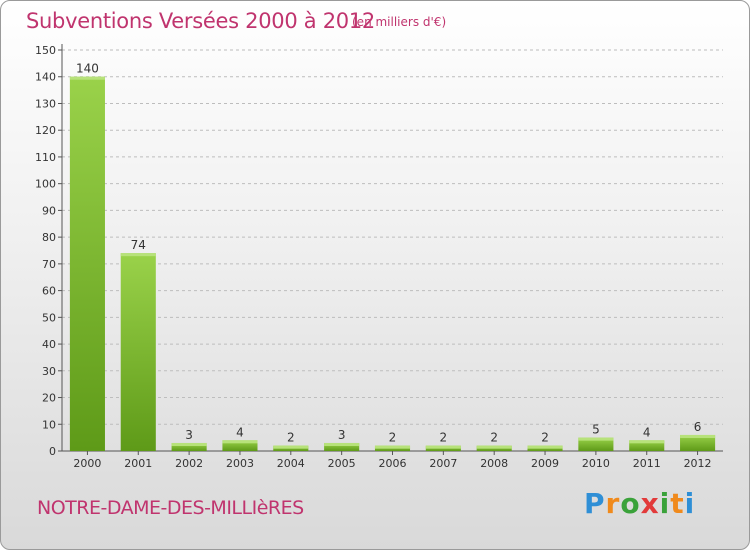 The image size is (750, 550). I want to click on x-tick-label: 2006, so click(393, 463).